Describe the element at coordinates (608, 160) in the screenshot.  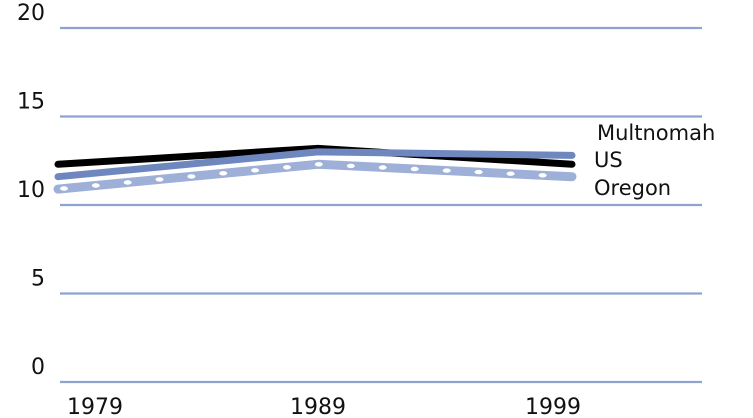
I see `series-label-us: US` at that location.